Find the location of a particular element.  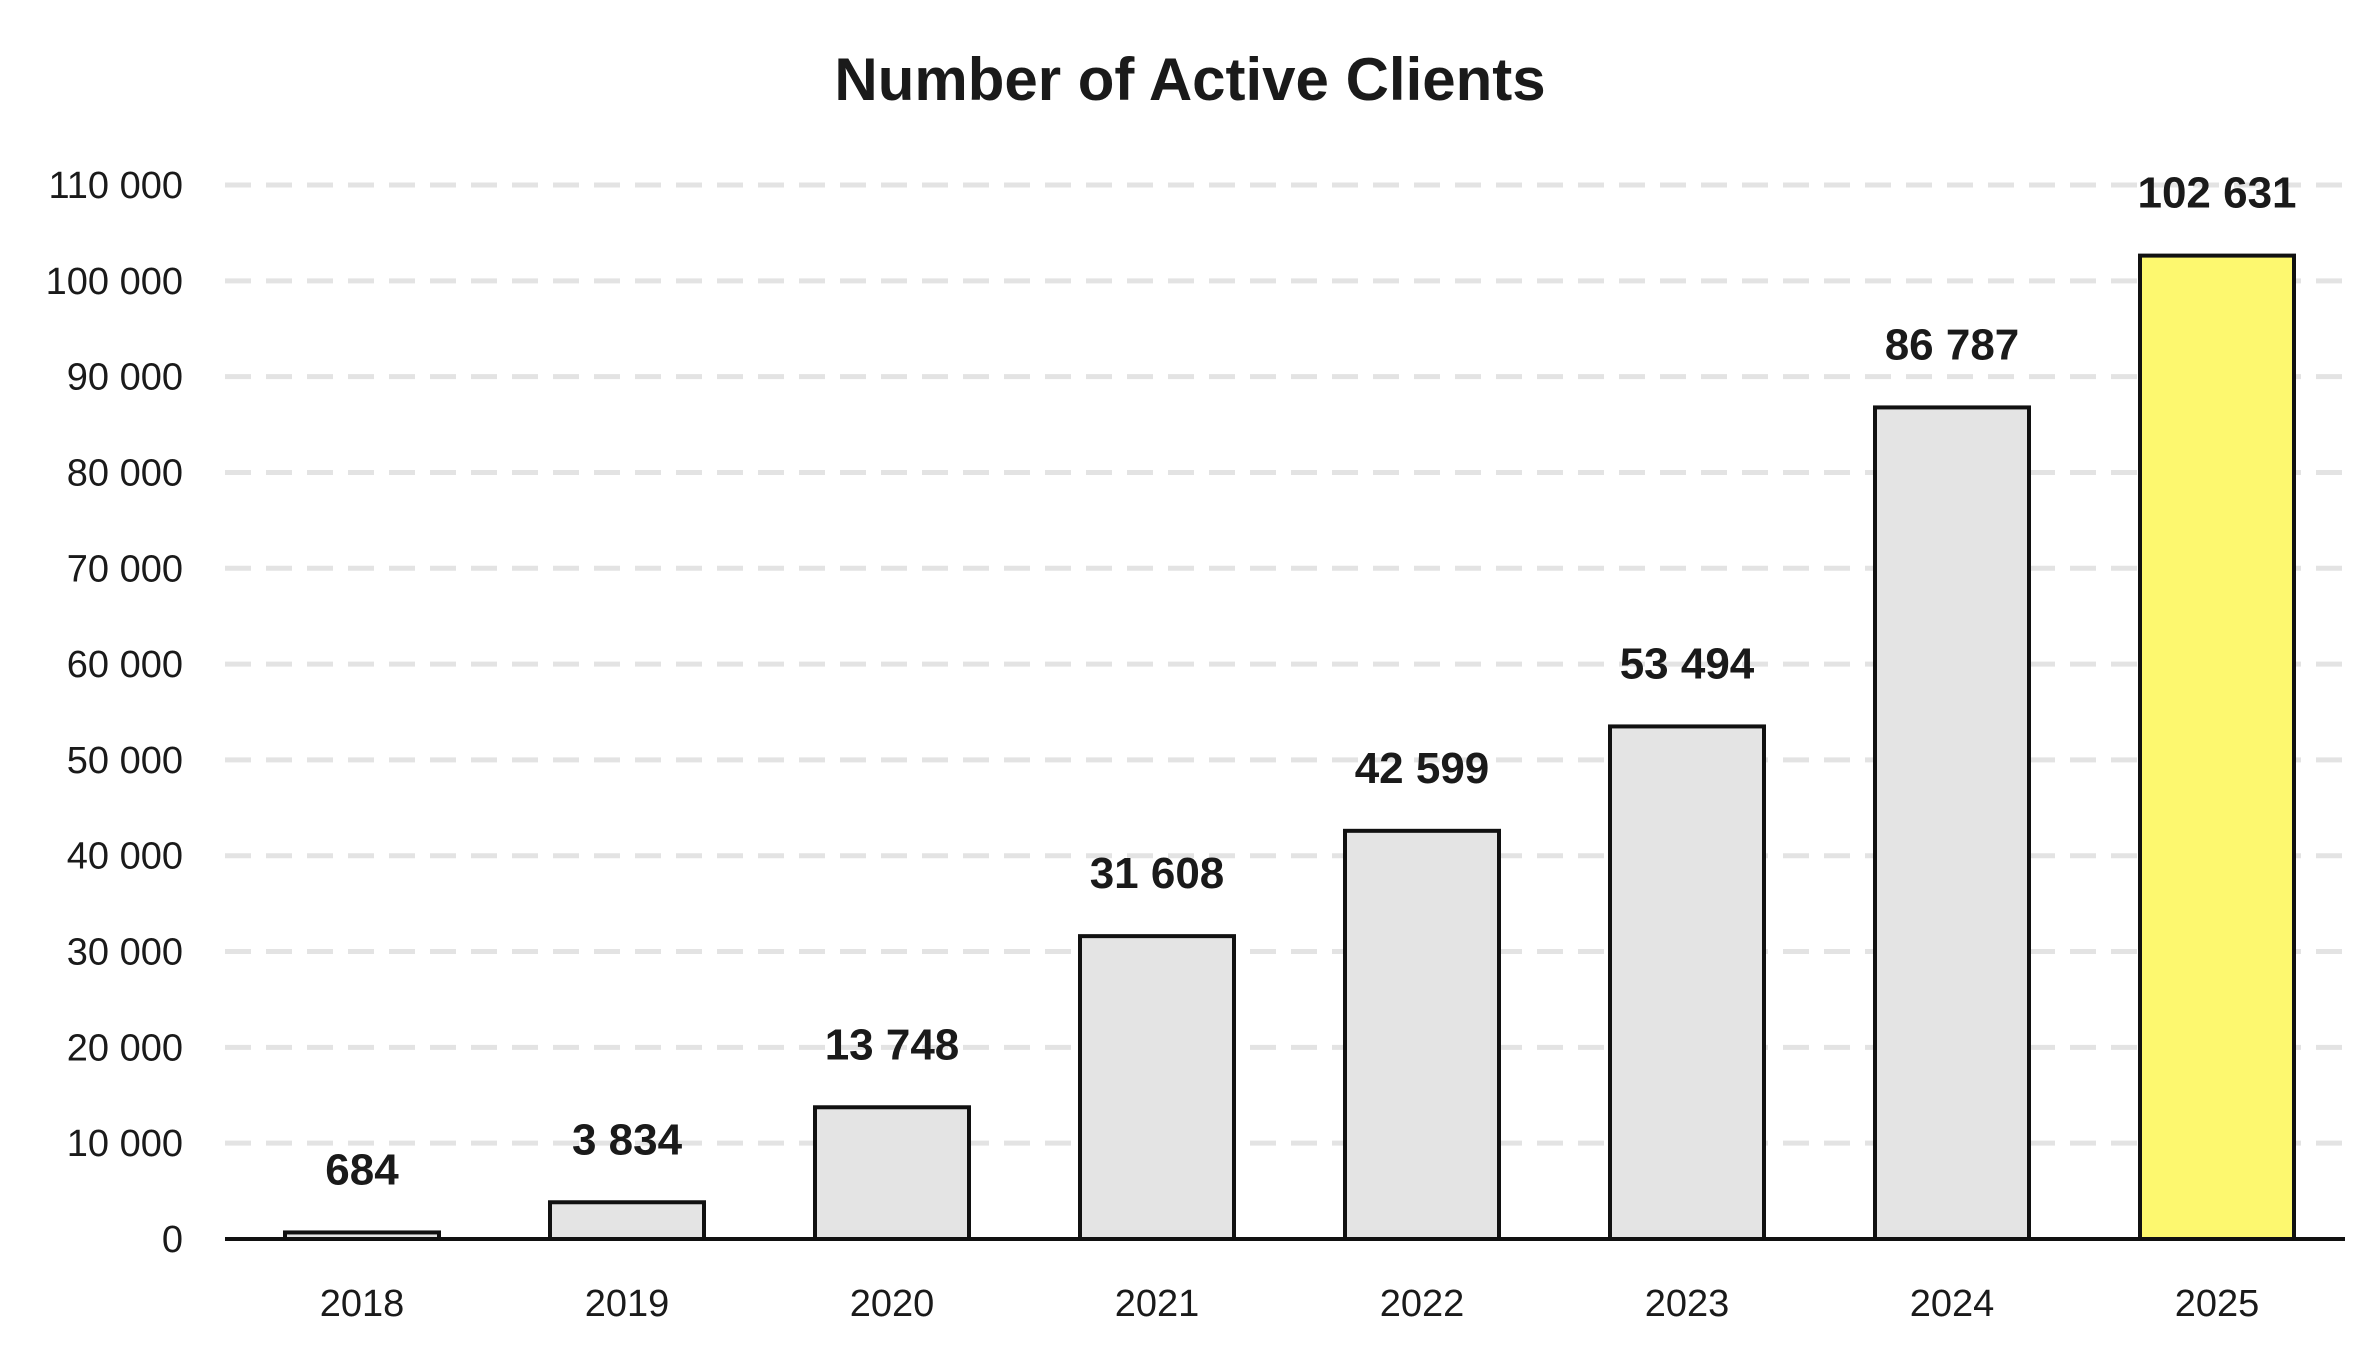

y-tick-label: 0 is located at coordinates (172, 1240).